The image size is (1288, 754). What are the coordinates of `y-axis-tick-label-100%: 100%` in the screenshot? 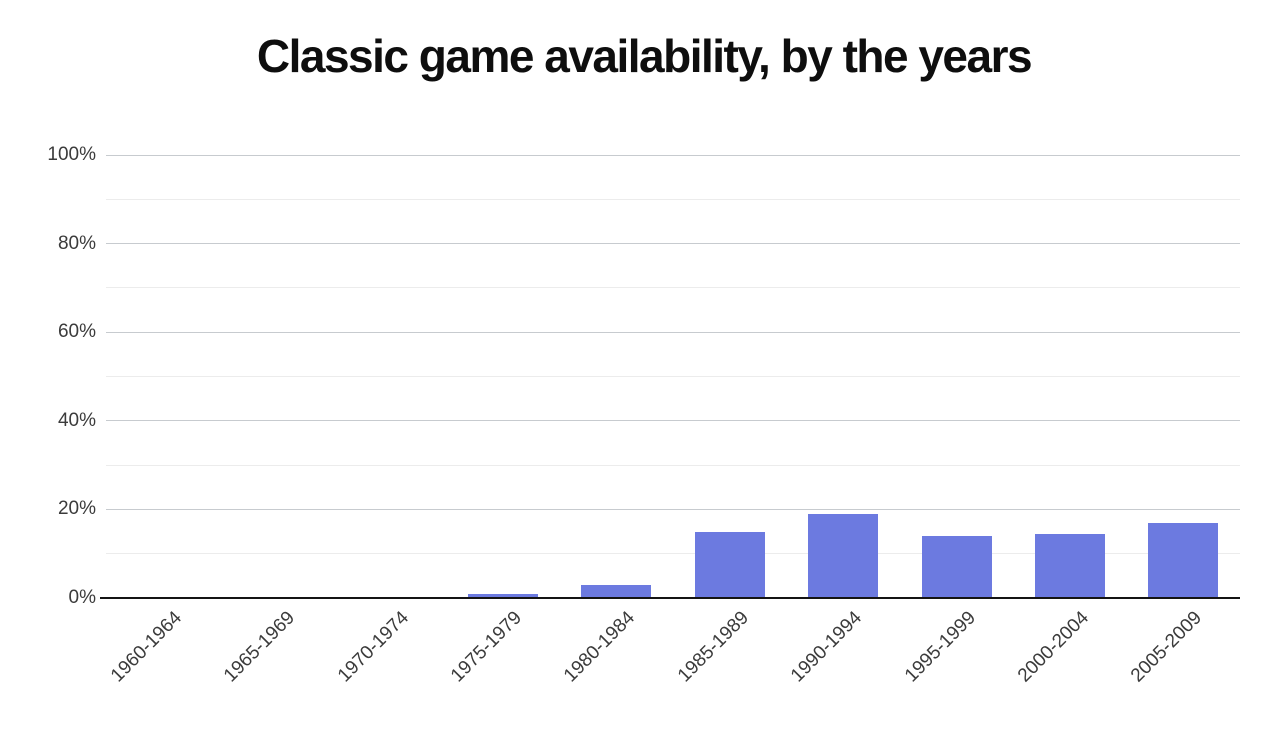 It's located at (71, 154).